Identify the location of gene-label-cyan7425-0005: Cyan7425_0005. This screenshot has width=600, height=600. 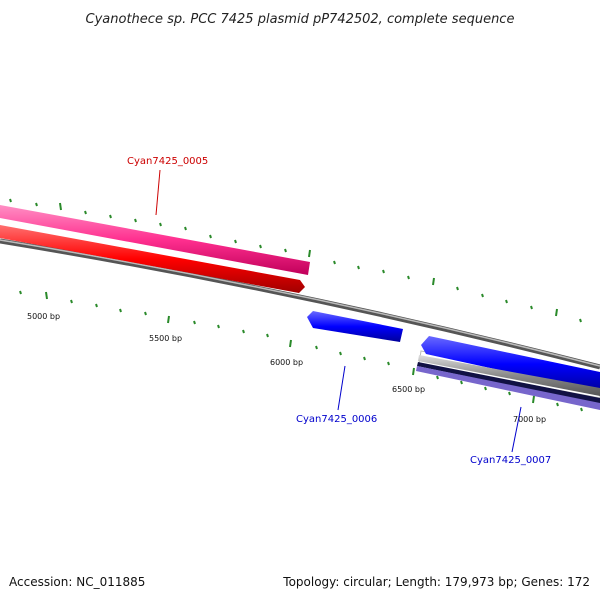
(167, 161).